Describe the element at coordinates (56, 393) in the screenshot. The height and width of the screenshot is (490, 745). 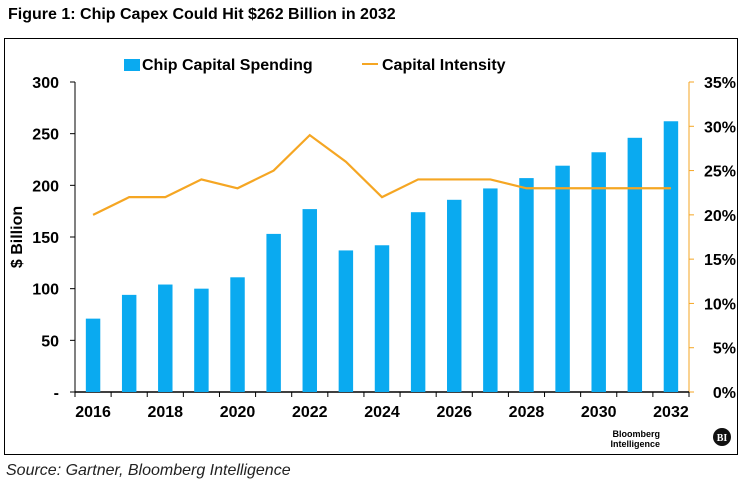
I see `left-tick-label: -` at that location.